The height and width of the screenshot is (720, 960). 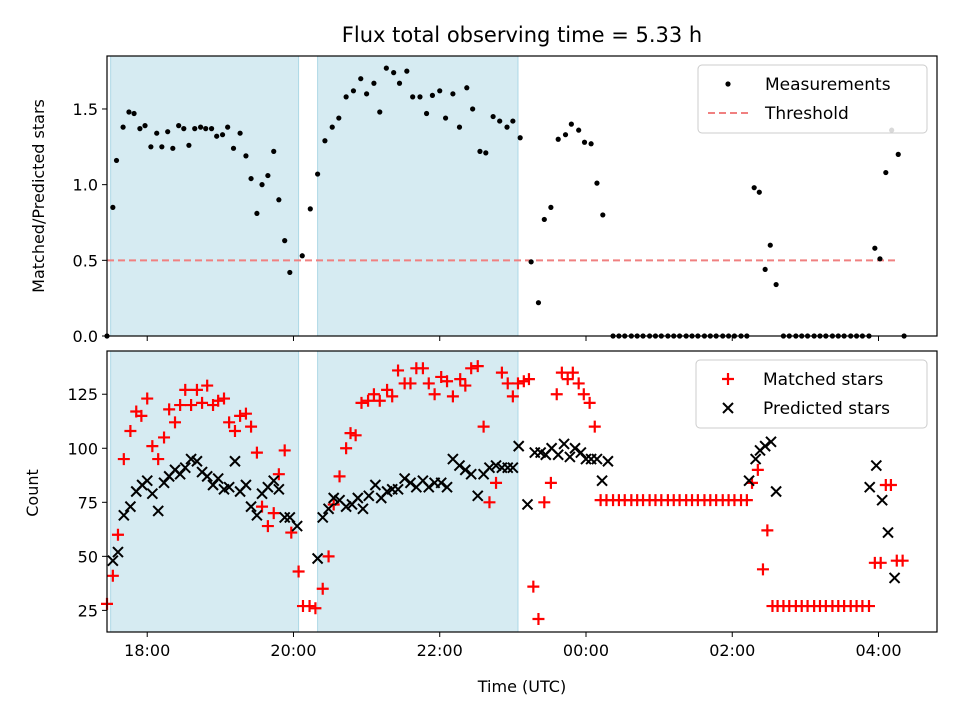 What do you see at coordinates (88, 502) in the screenshot?
I see `y-tick-label-bottom-2: 75` at bounding box center [88, 502].